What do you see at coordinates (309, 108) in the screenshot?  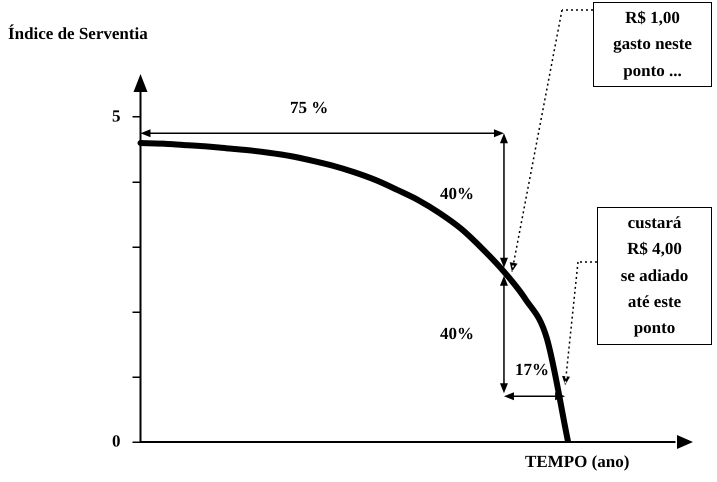 I see `annotation: 75 %` at bounding box center [309, 108].